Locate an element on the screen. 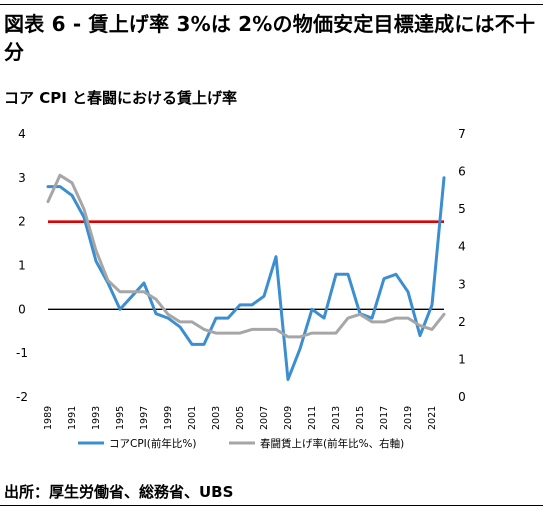 Image resolution: width=543 pixels, height=507 pixels. chart-subtitle: コア CPI と春闘における賃上げ率 is located at coordinates (121, 98).